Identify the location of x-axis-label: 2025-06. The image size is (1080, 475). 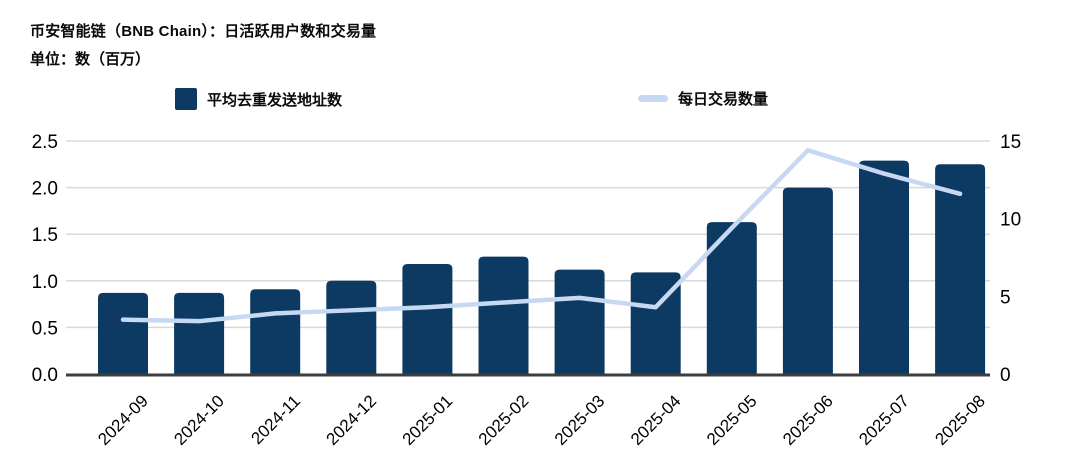
(808, 420).